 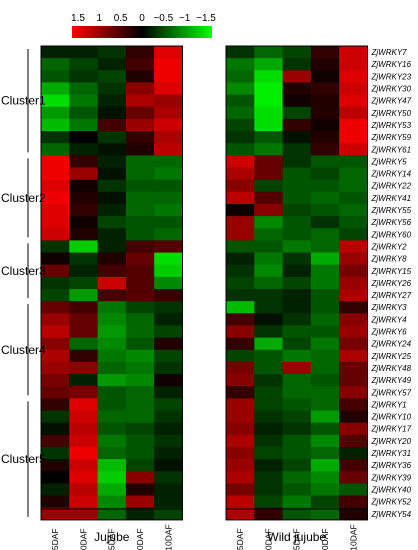 I want to click on gene-label: ZjWRKY3, so click(x=389, y=307).